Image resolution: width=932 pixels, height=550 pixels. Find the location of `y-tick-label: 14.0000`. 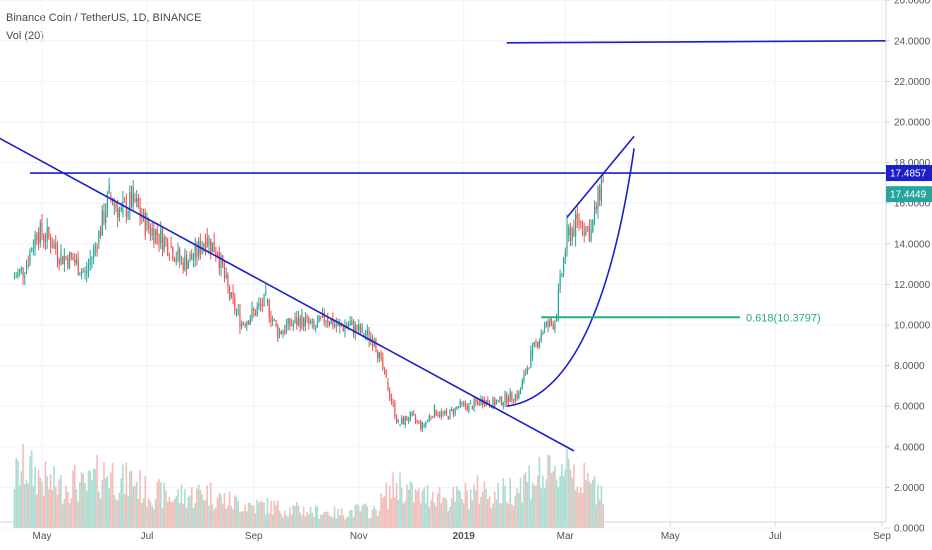

y-tick-label: 14.0000 is located at coordinates (912, 244).